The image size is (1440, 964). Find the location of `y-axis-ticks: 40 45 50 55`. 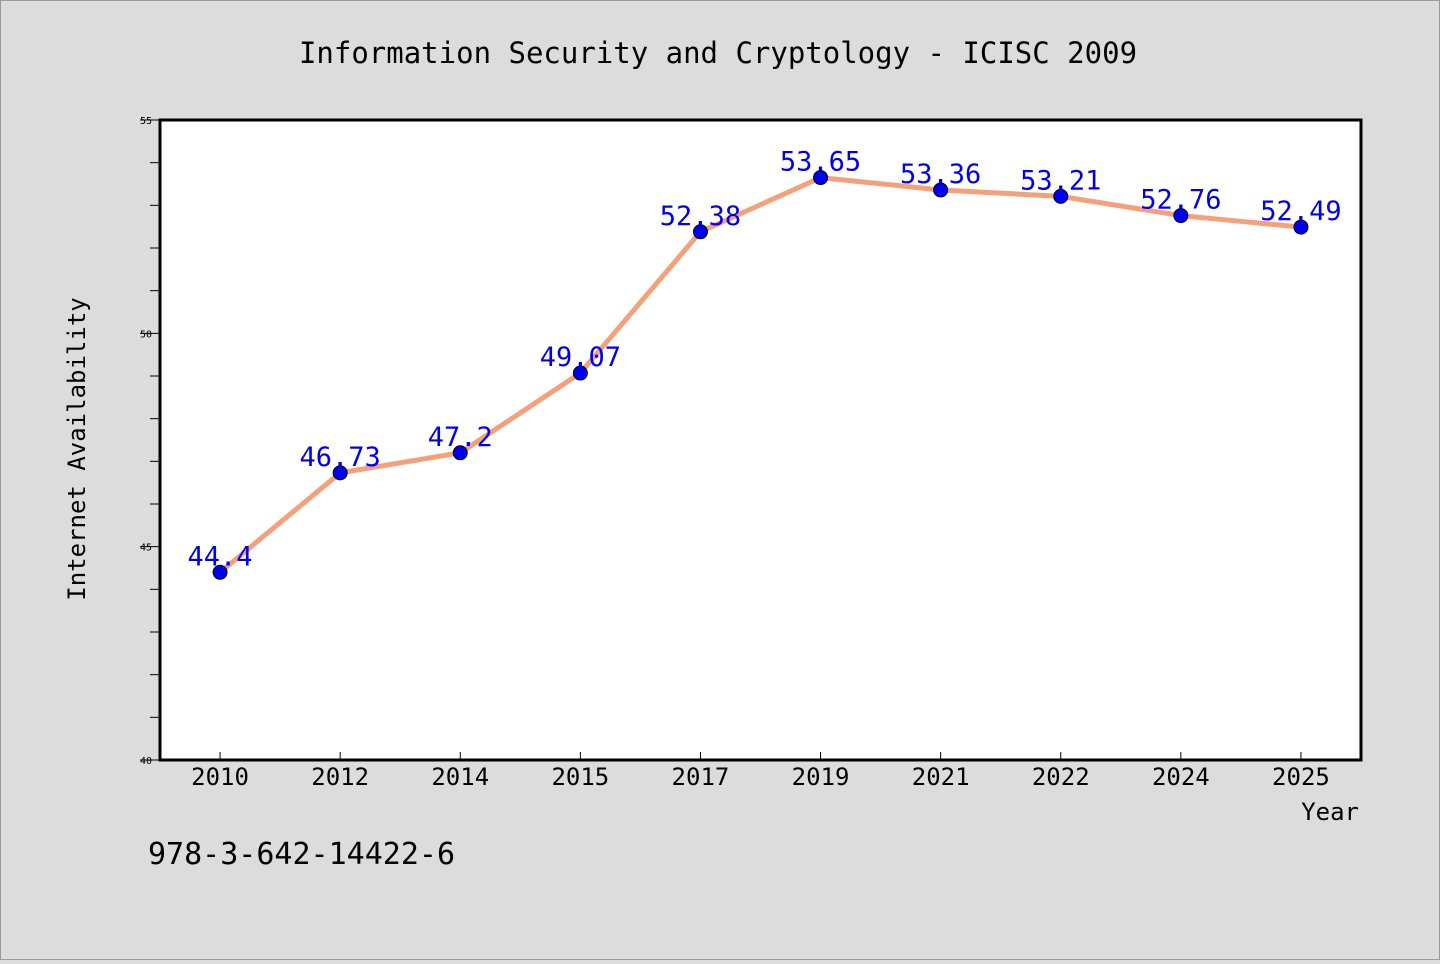

y-axis-ticks: 40 45 50 55 is located at coordinates (150, 441).